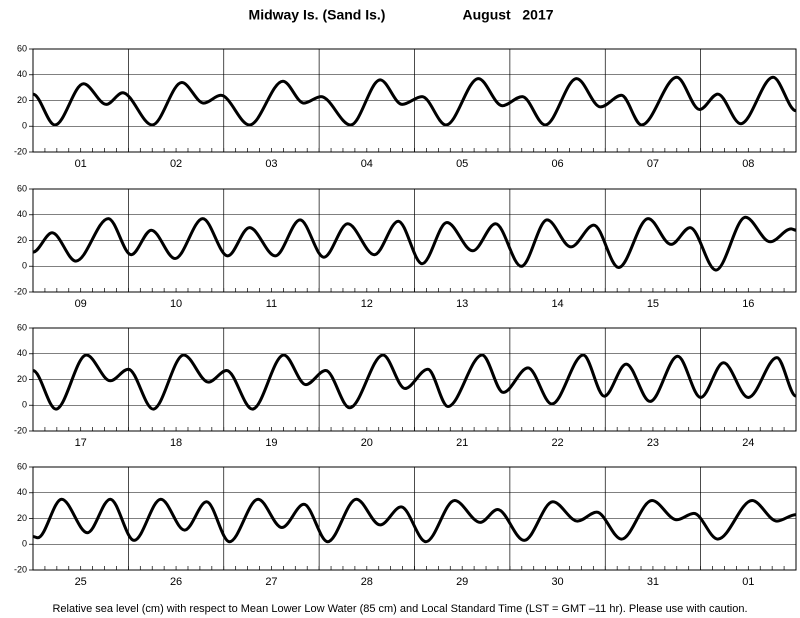 The height and width of the screenshot is (618, 800). What do you see at coordinates (462, 164) in the screenshot?
I see `day-label: 05` at bounding box center [462, 164].